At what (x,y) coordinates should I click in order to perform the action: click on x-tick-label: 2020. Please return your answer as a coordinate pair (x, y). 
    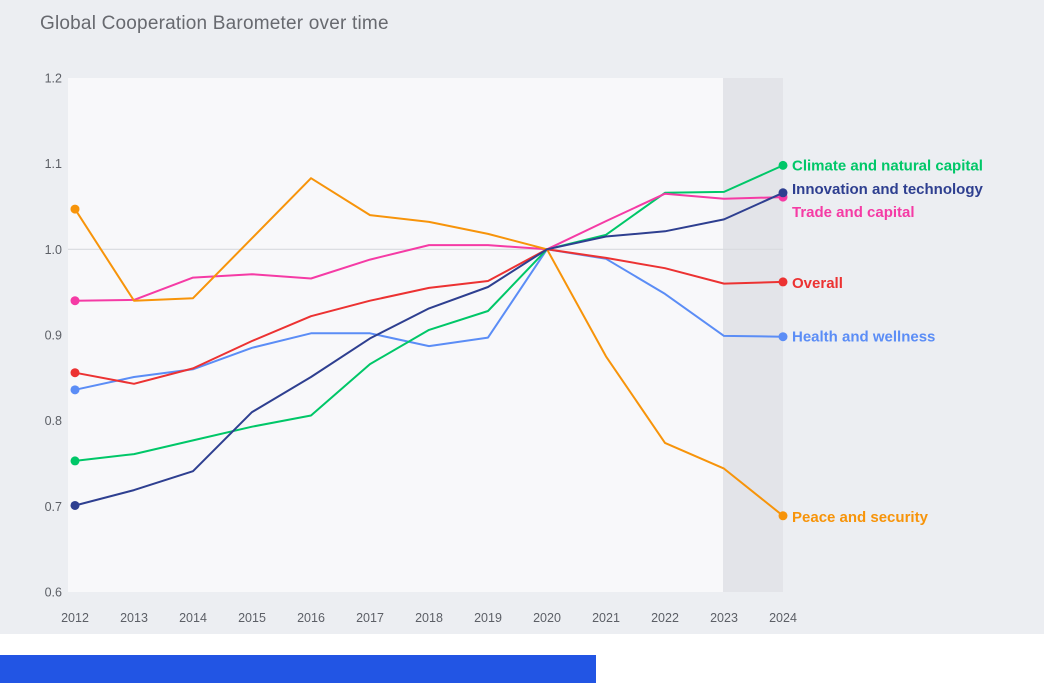
    Looking at the image, I should click on (547, 618).